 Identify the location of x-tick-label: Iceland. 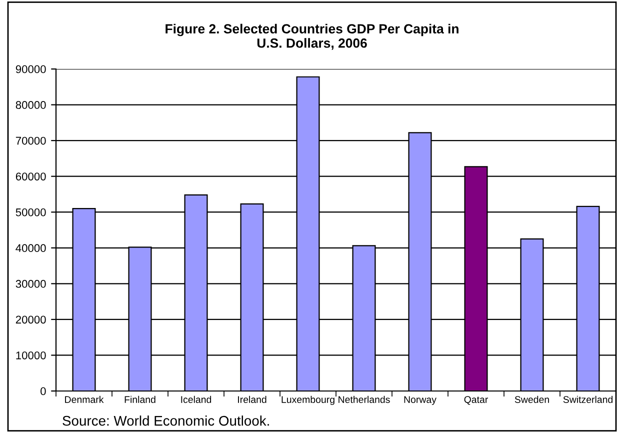
(196, 399).